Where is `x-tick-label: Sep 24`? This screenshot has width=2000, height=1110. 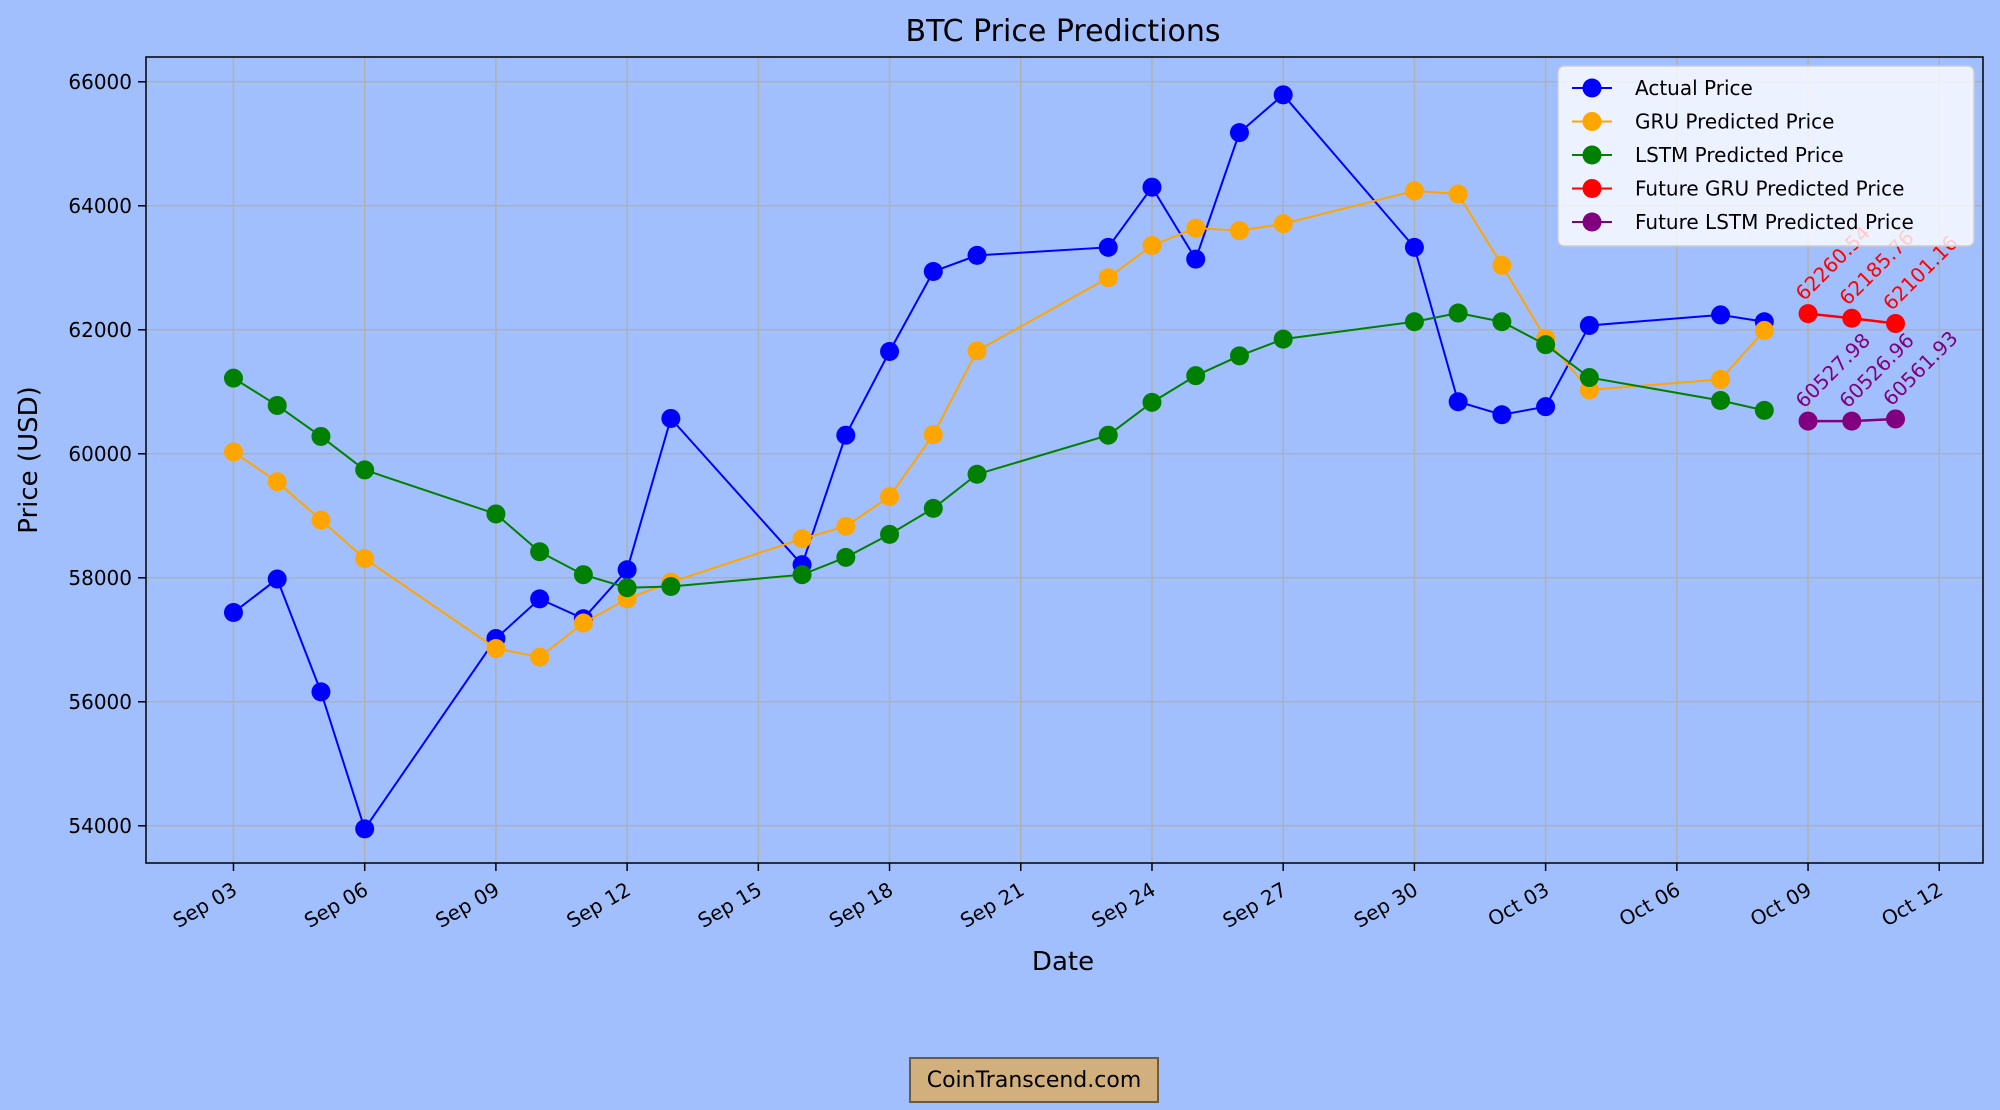
x-tick-label: Sep 24 is located at coordinates (1123, 905).